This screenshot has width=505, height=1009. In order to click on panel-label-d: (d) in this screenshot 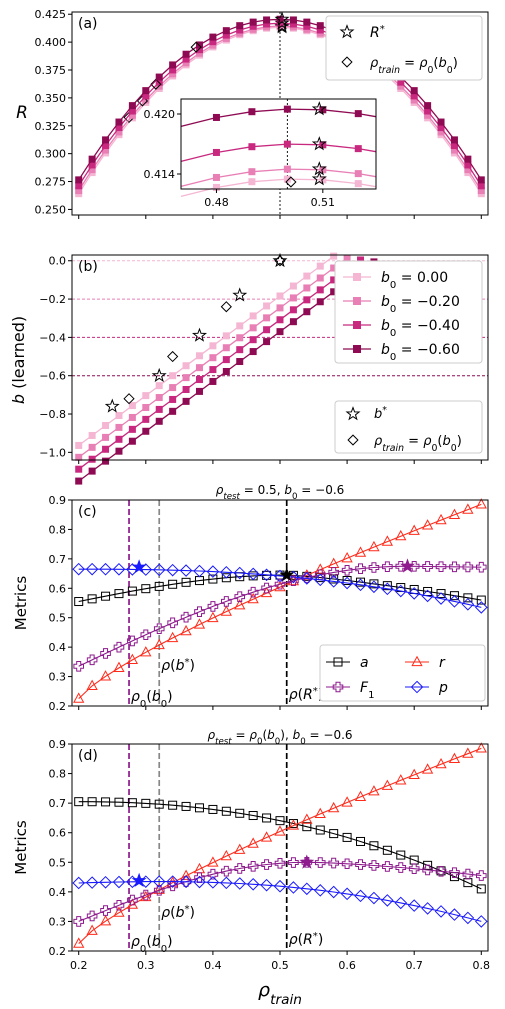, I will do `click(88, 756)`.